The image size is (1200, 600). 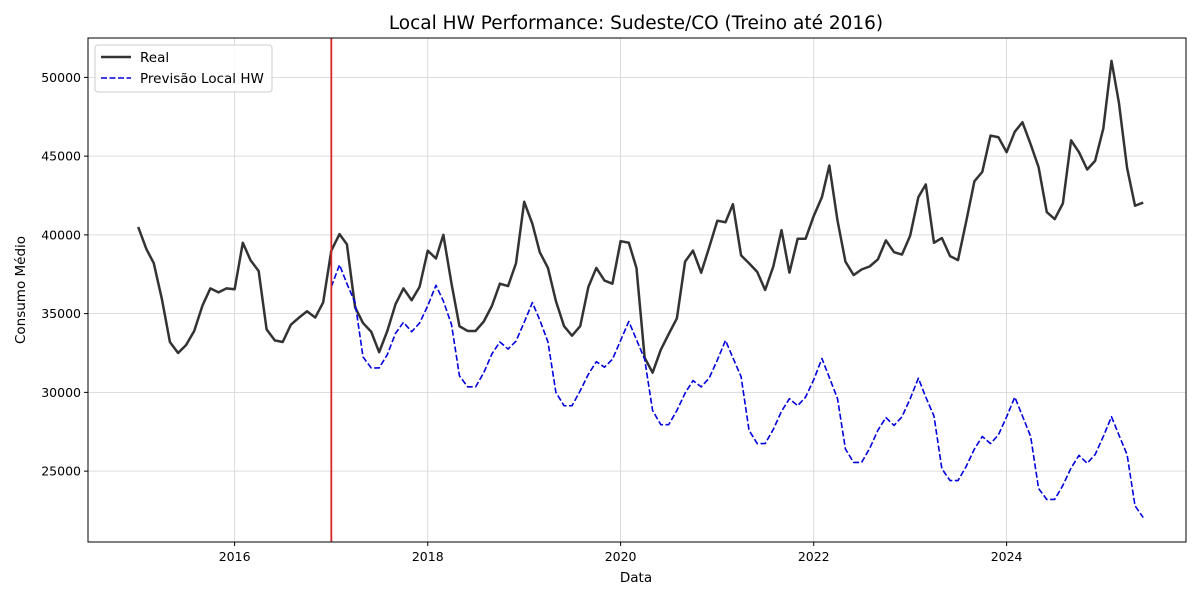 What do you see at coordinates (1007, 556) in the screenshot?
I see `x-tick-label: 2024` at bounding box center [1007, 556].